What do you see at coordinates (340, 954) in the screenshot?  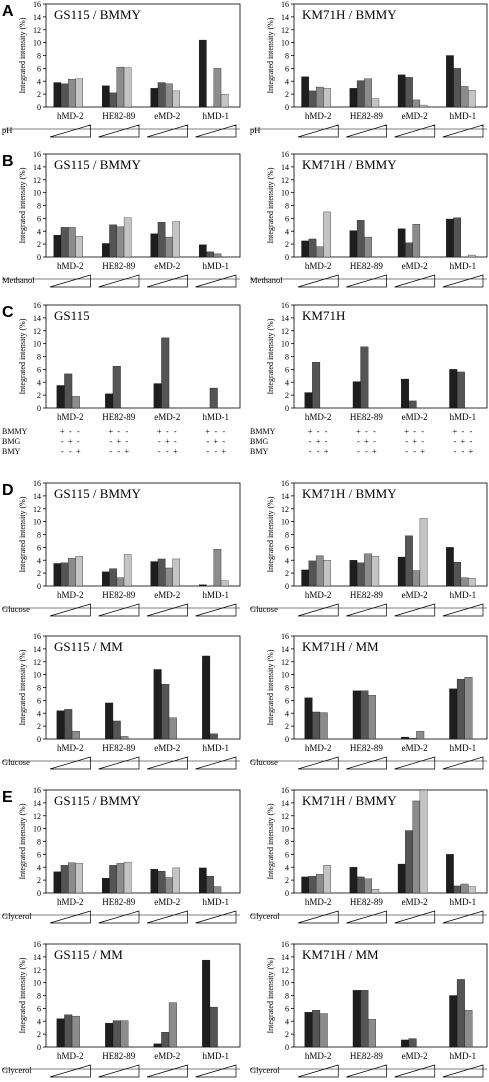 I see `chart-title: KM71H / MM` at bounding box center [340, 954].